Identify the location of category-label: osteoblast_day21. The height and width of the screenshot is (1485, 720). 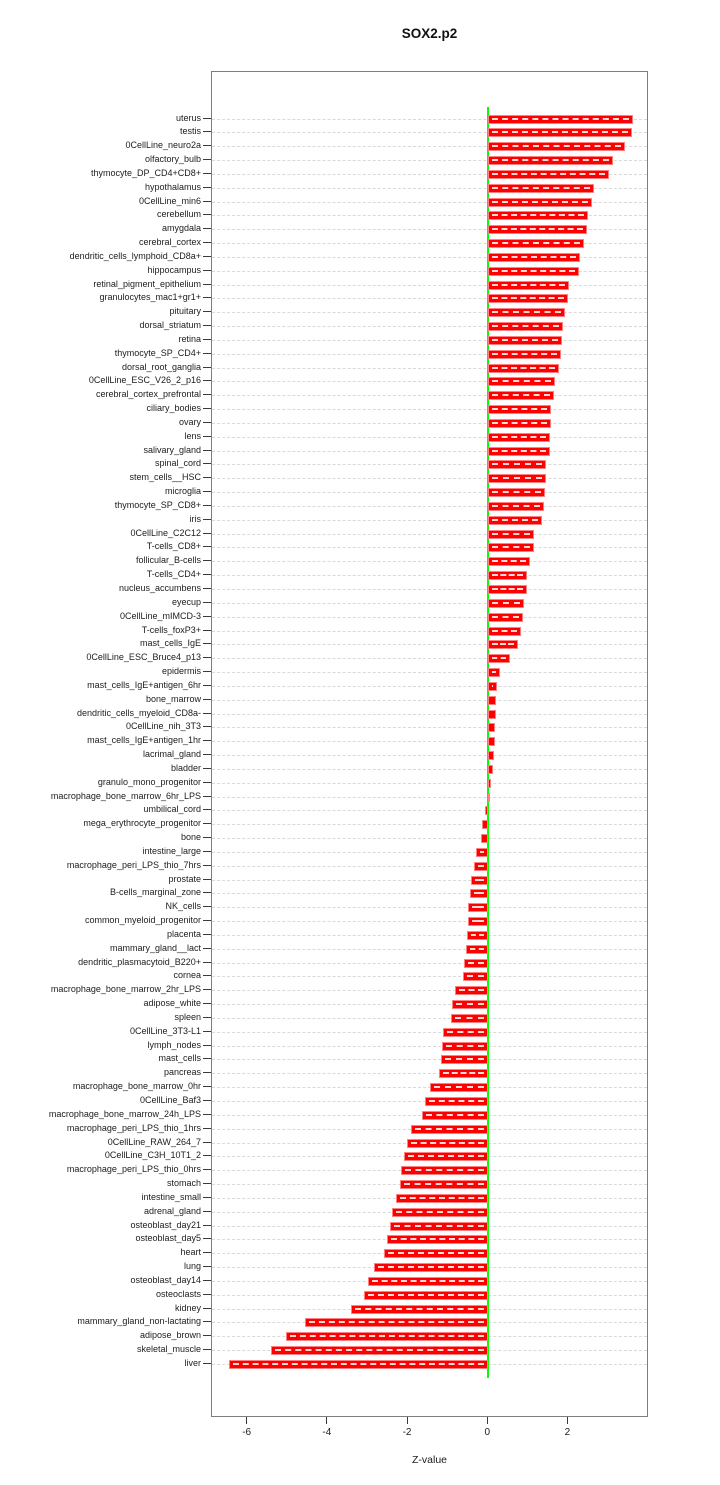
(165, 1224).